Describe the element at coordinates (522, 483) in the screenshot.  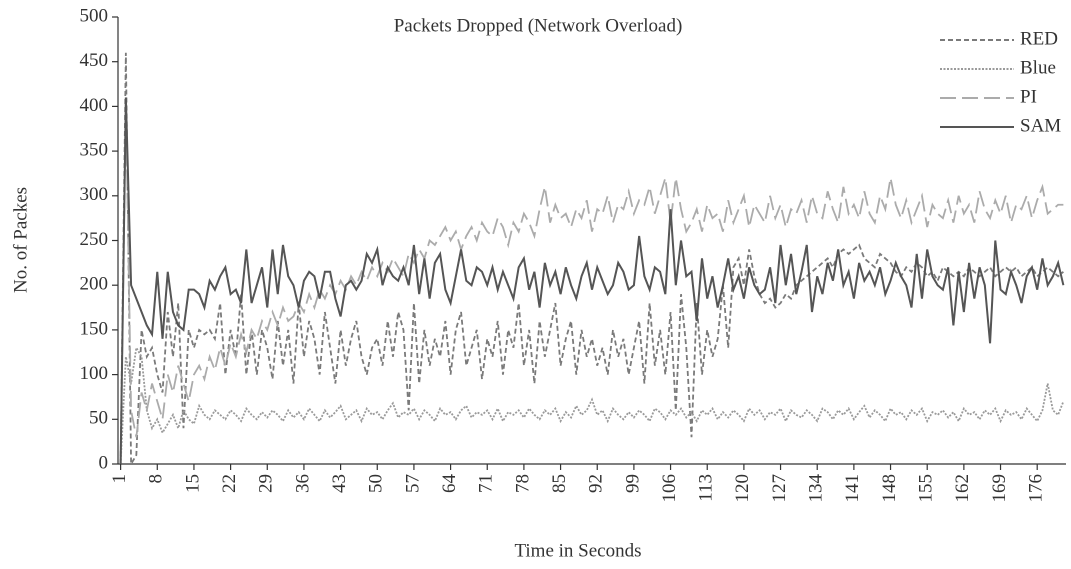
I see `x-tick-label: 78` at that location.